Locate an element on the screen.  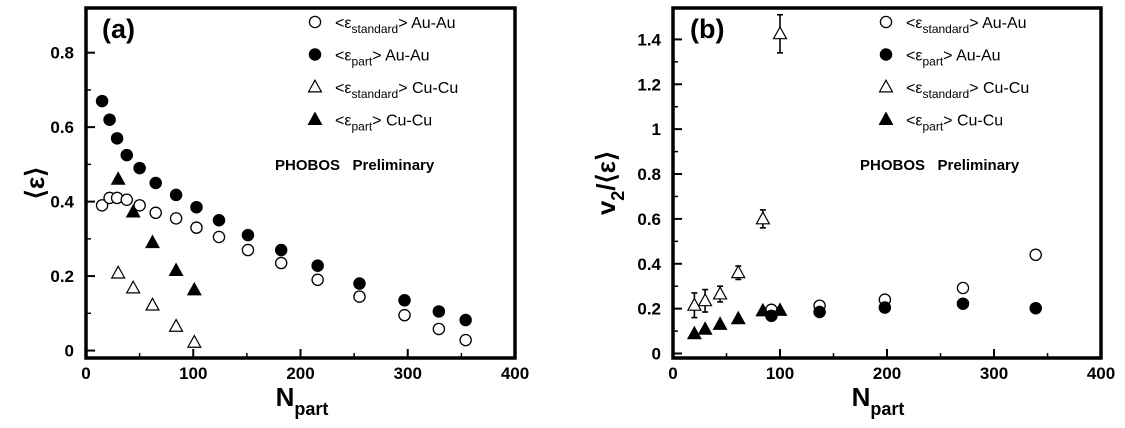
panel-a-legend-entry: <εstandard> Au-Au is located at coordinates (395, 25).